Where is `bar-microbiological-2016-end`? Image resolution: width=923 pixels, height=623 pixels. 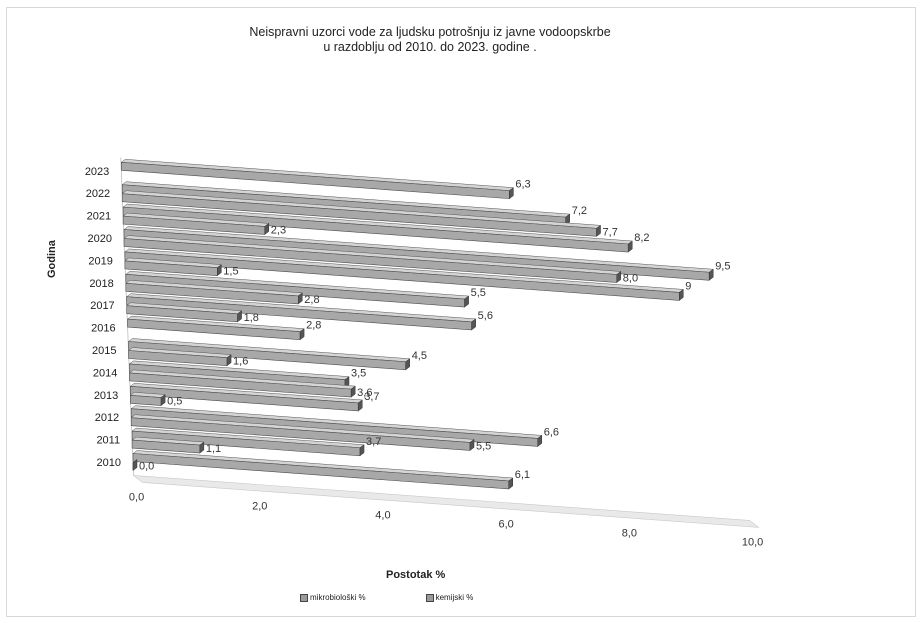 bar-microbiological-2016-end is located at coordinates (302, 334).